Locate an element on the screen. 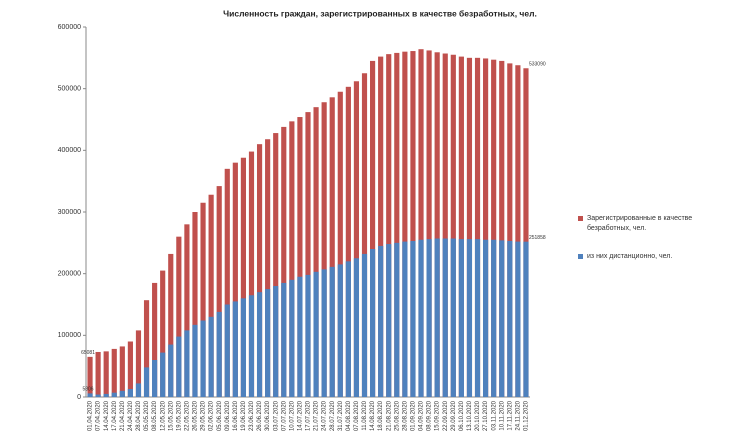  data-label: 533090 is located at coordinates (537, 65).